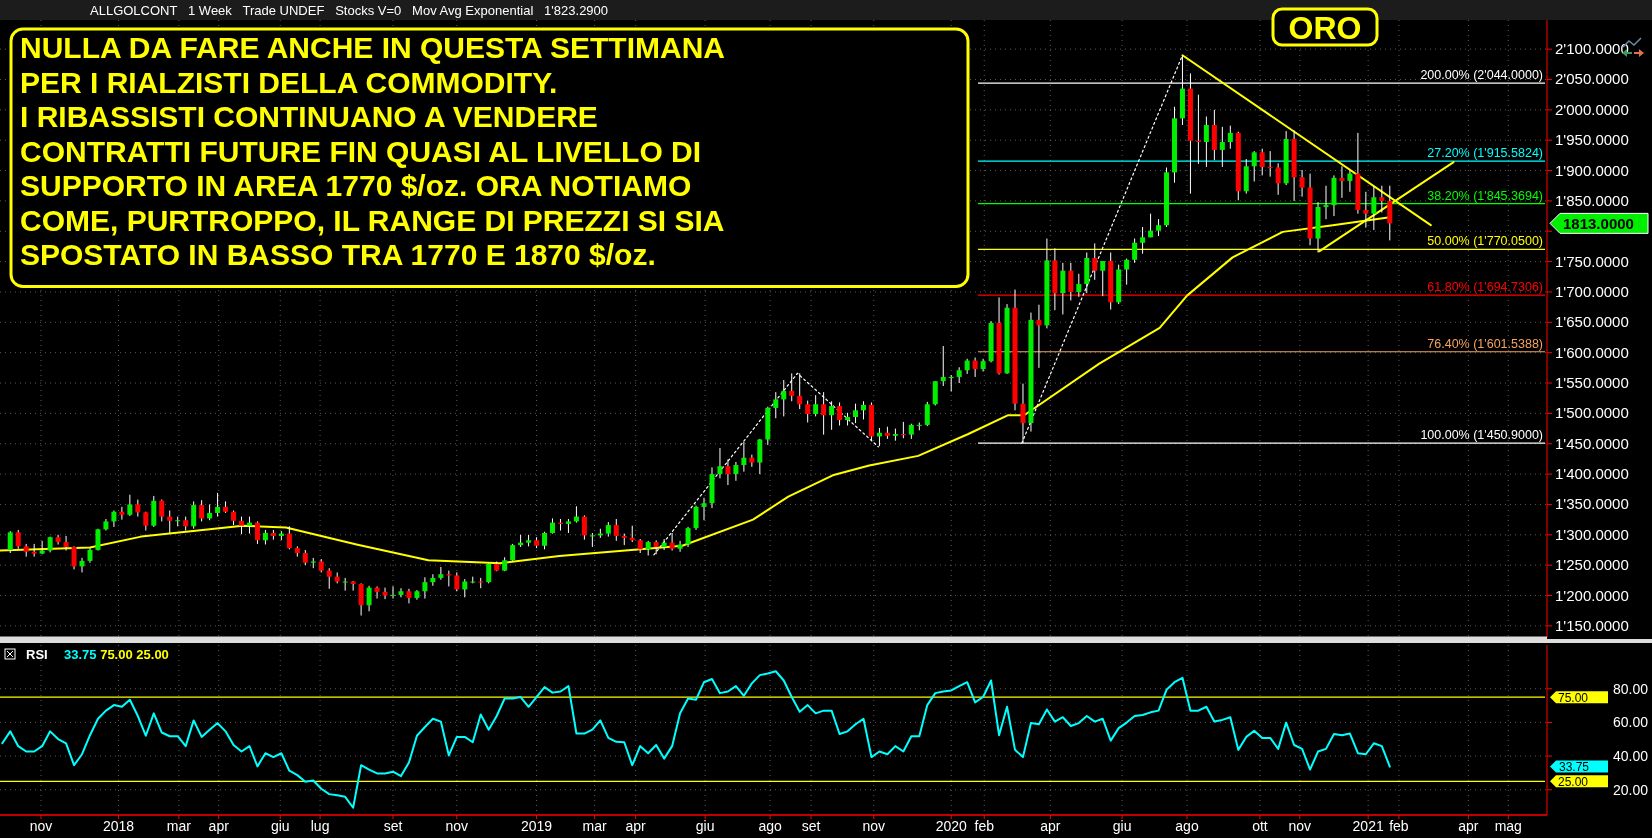 Image resolution: width=1652 pixels, height=838 pixels. What do you see at coordinates (393, 826) in the screenshot?
I see `x-tick-label: set` at bounding box center [393, 826].